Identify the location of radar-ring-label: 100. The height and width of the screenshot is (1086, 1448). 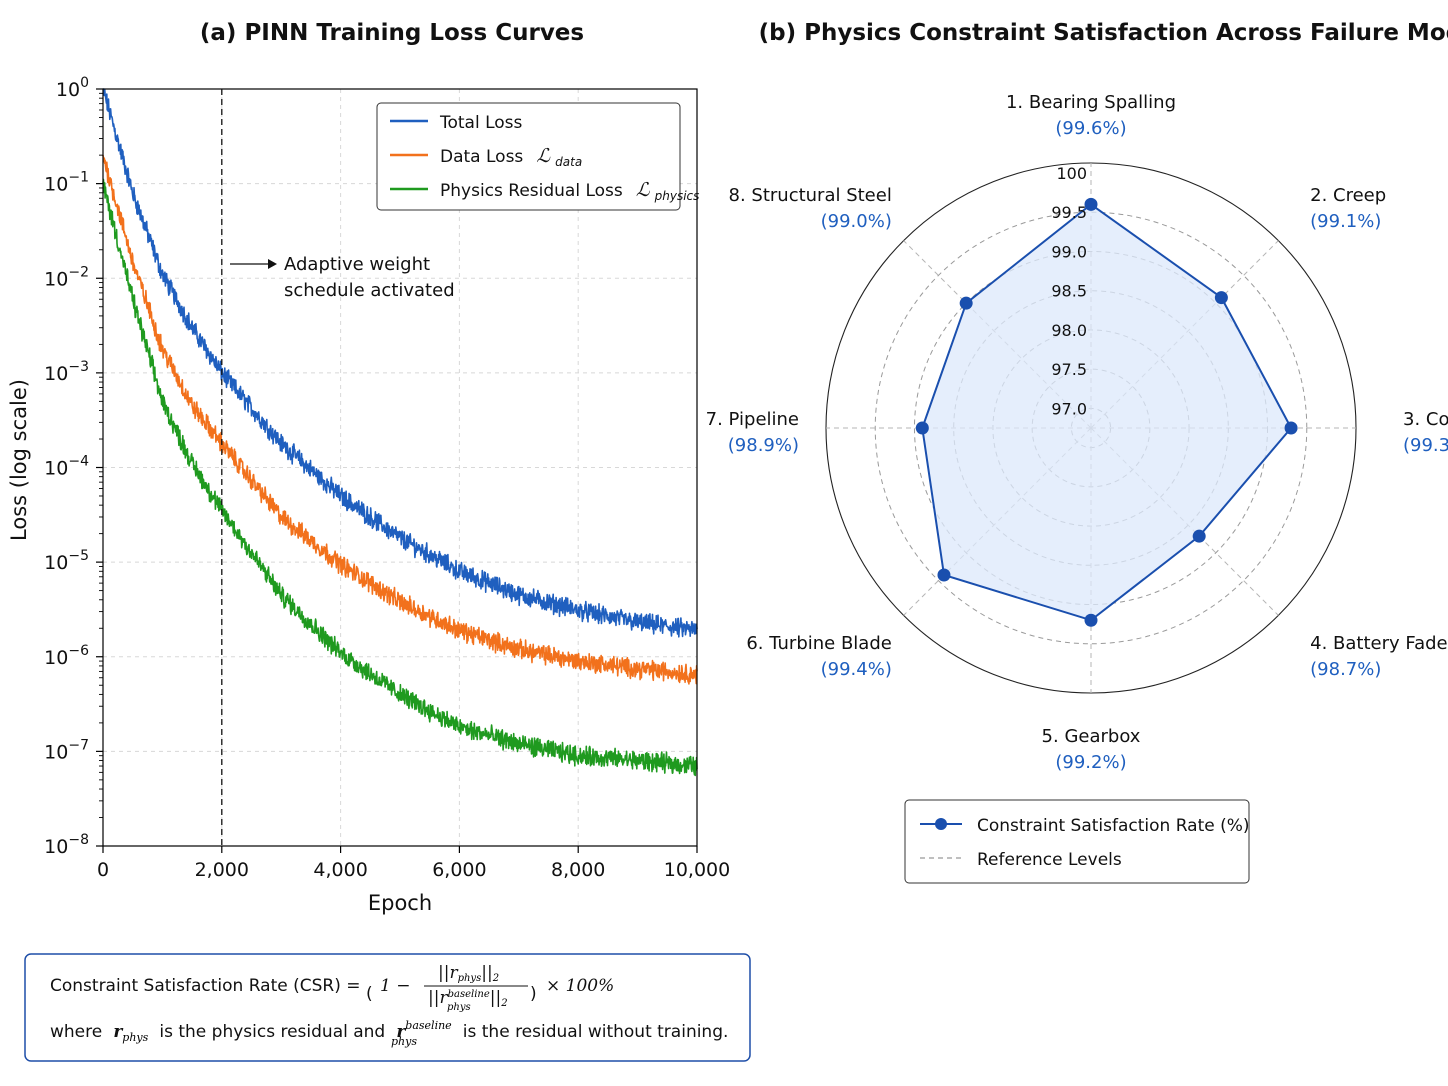
(1071, 173).